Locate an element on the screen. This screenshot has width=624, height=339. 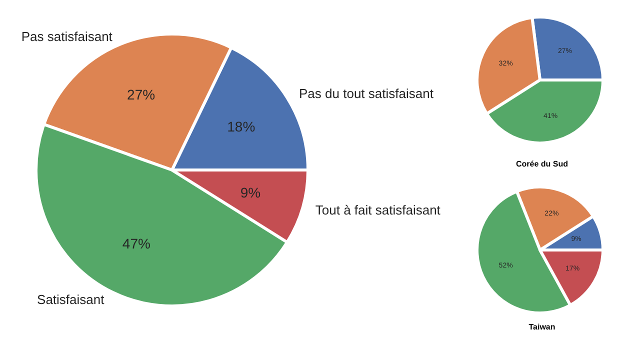
data-label: 27% is located at coordinates (141, 94).